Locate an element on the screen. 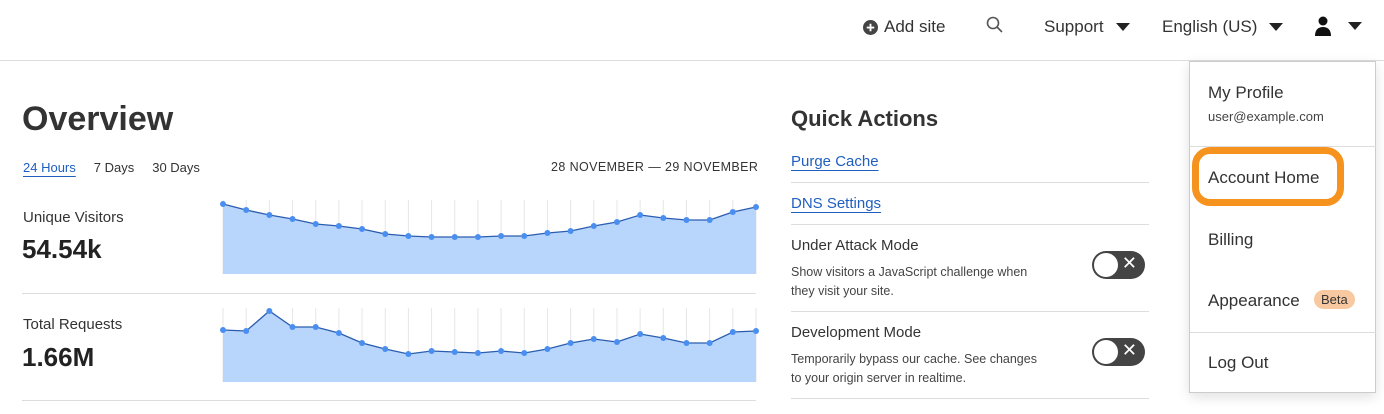  language-label: English (US) is located at coordinates (1210, 26).